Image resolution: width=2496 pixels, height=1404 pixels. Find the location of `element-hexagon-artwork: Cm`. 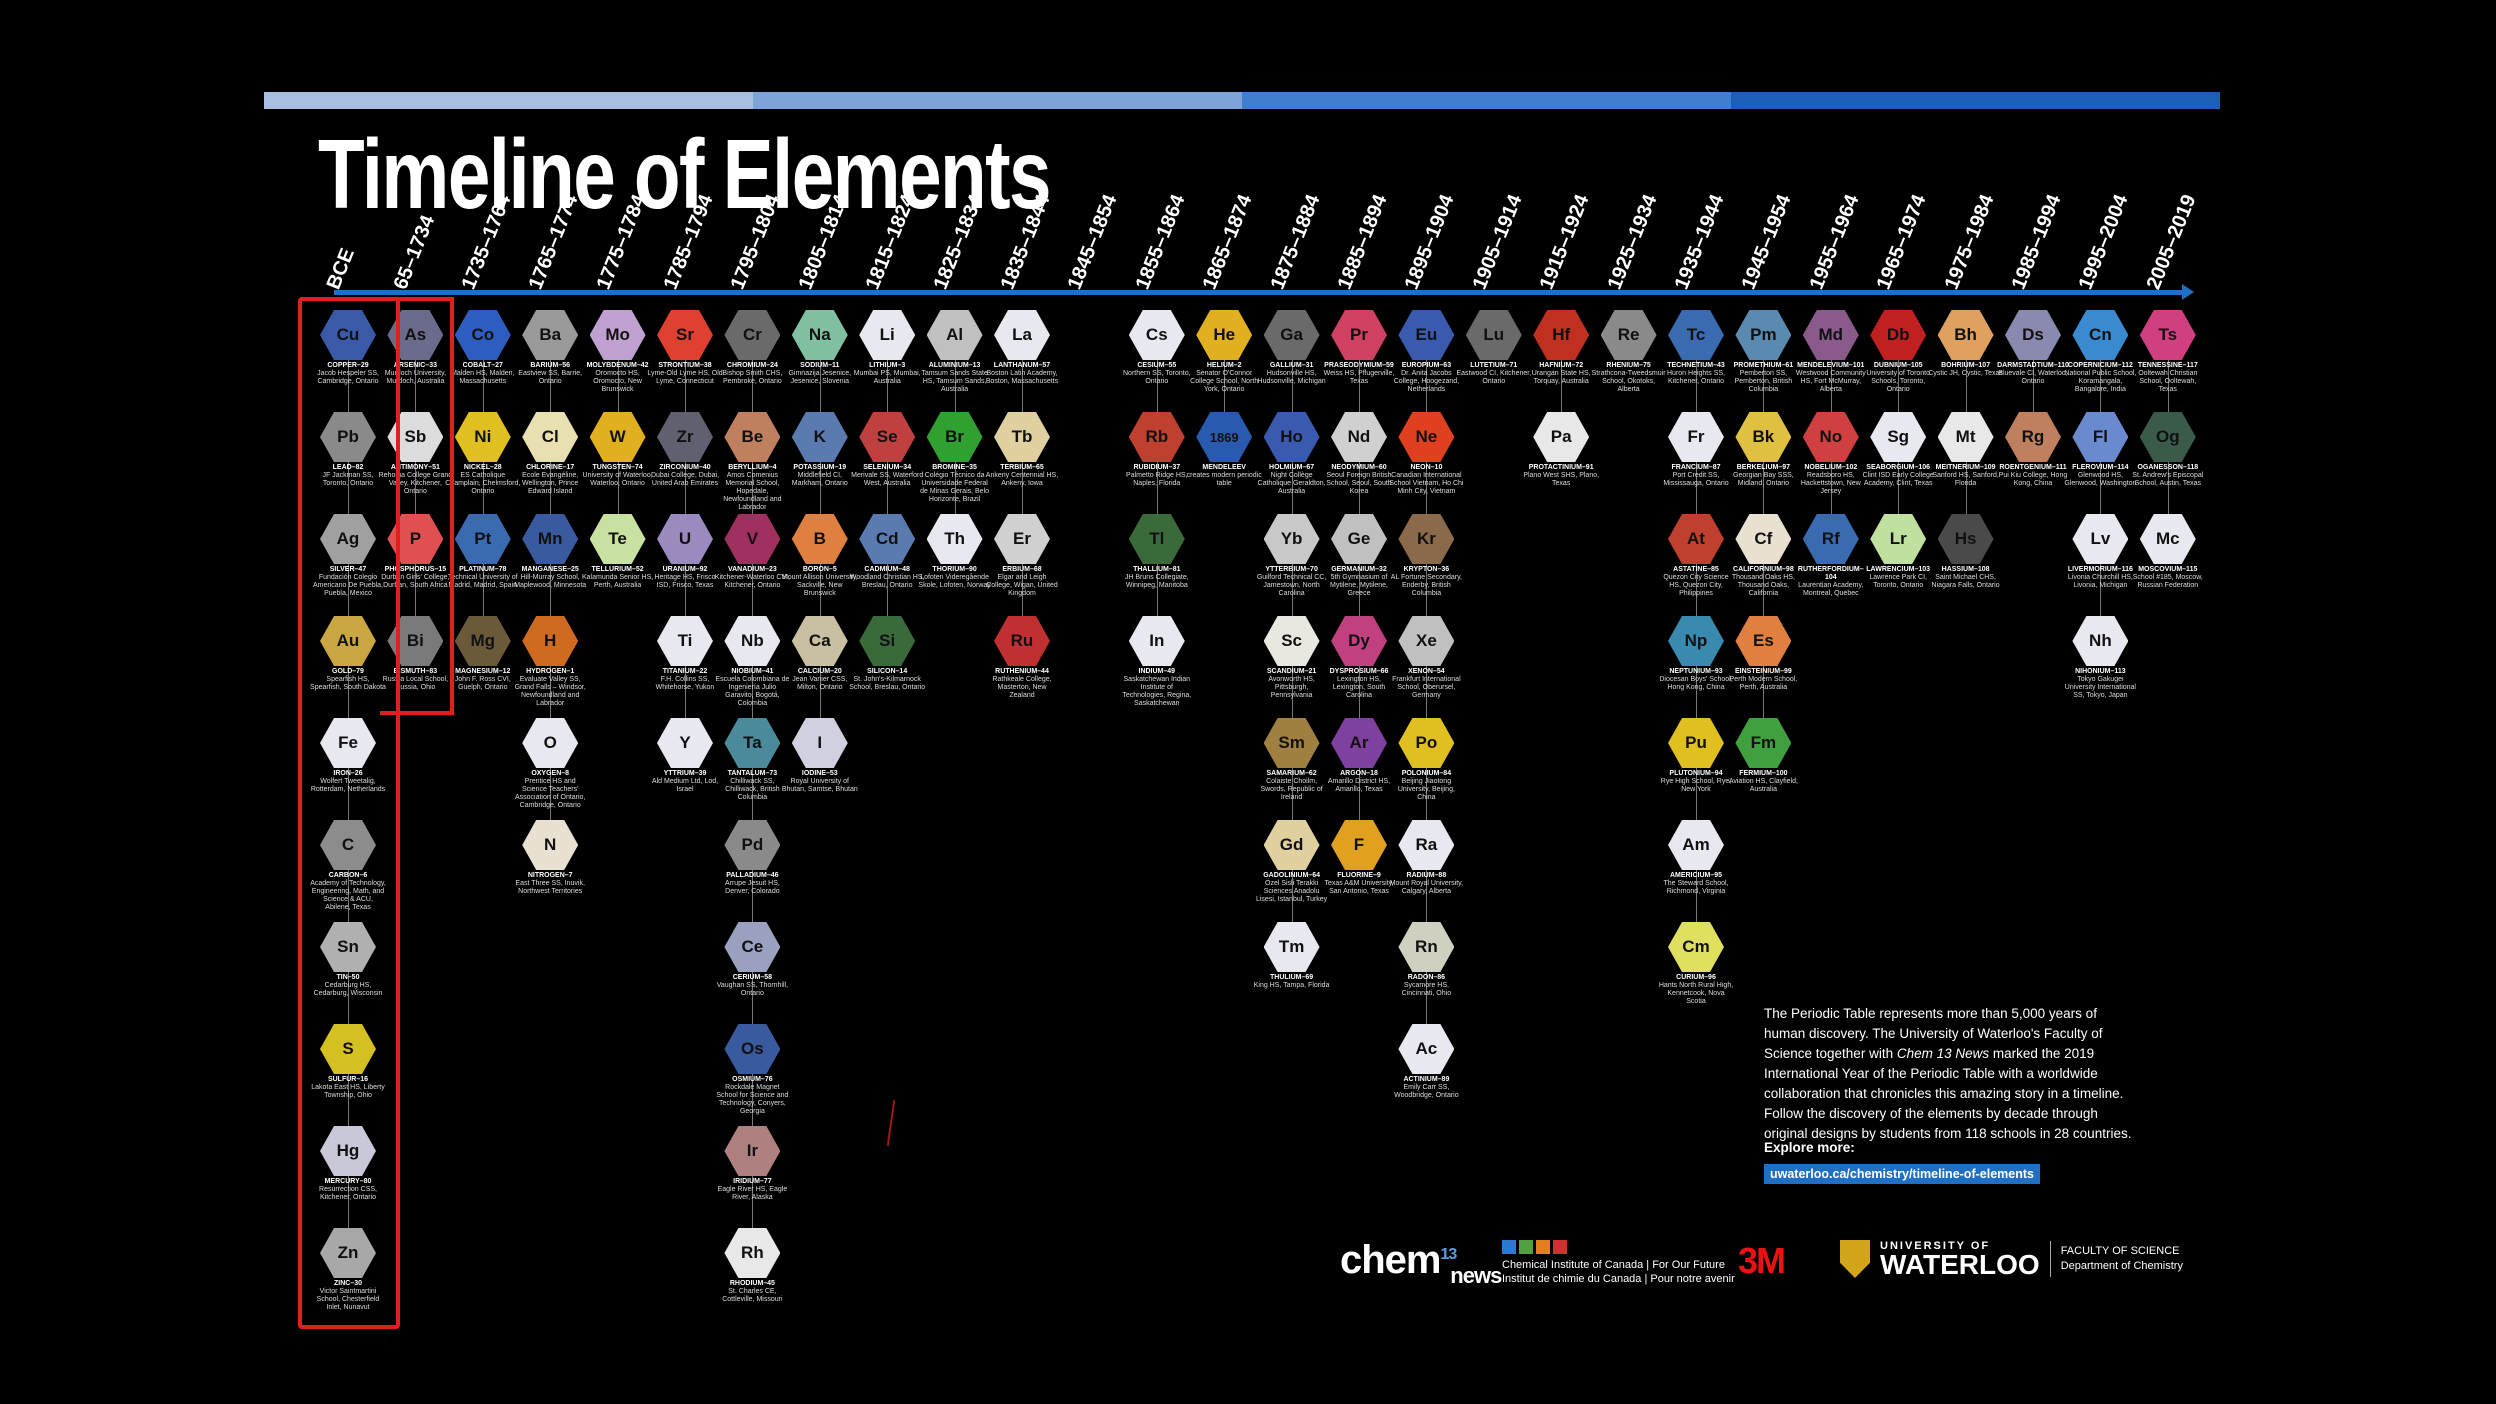

element-hexagon-artwork: Cm is located at coordinates (1696, 947).